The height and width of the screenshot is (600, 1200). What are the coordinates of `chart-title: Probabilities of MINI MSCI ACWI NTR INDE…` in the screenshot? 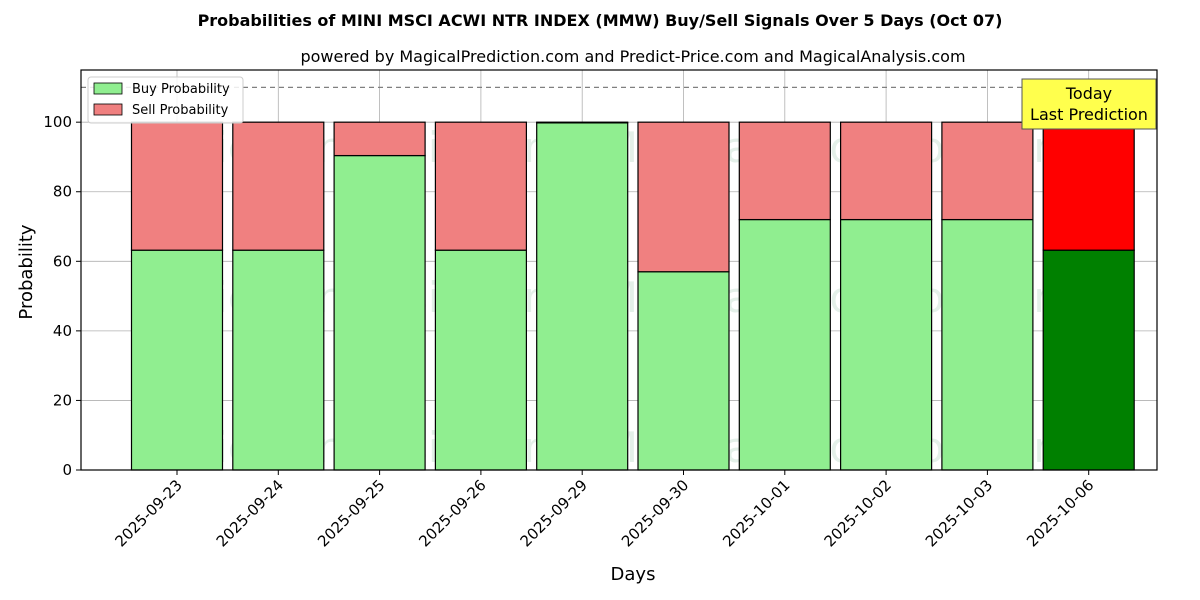 It's located at (600, 20).